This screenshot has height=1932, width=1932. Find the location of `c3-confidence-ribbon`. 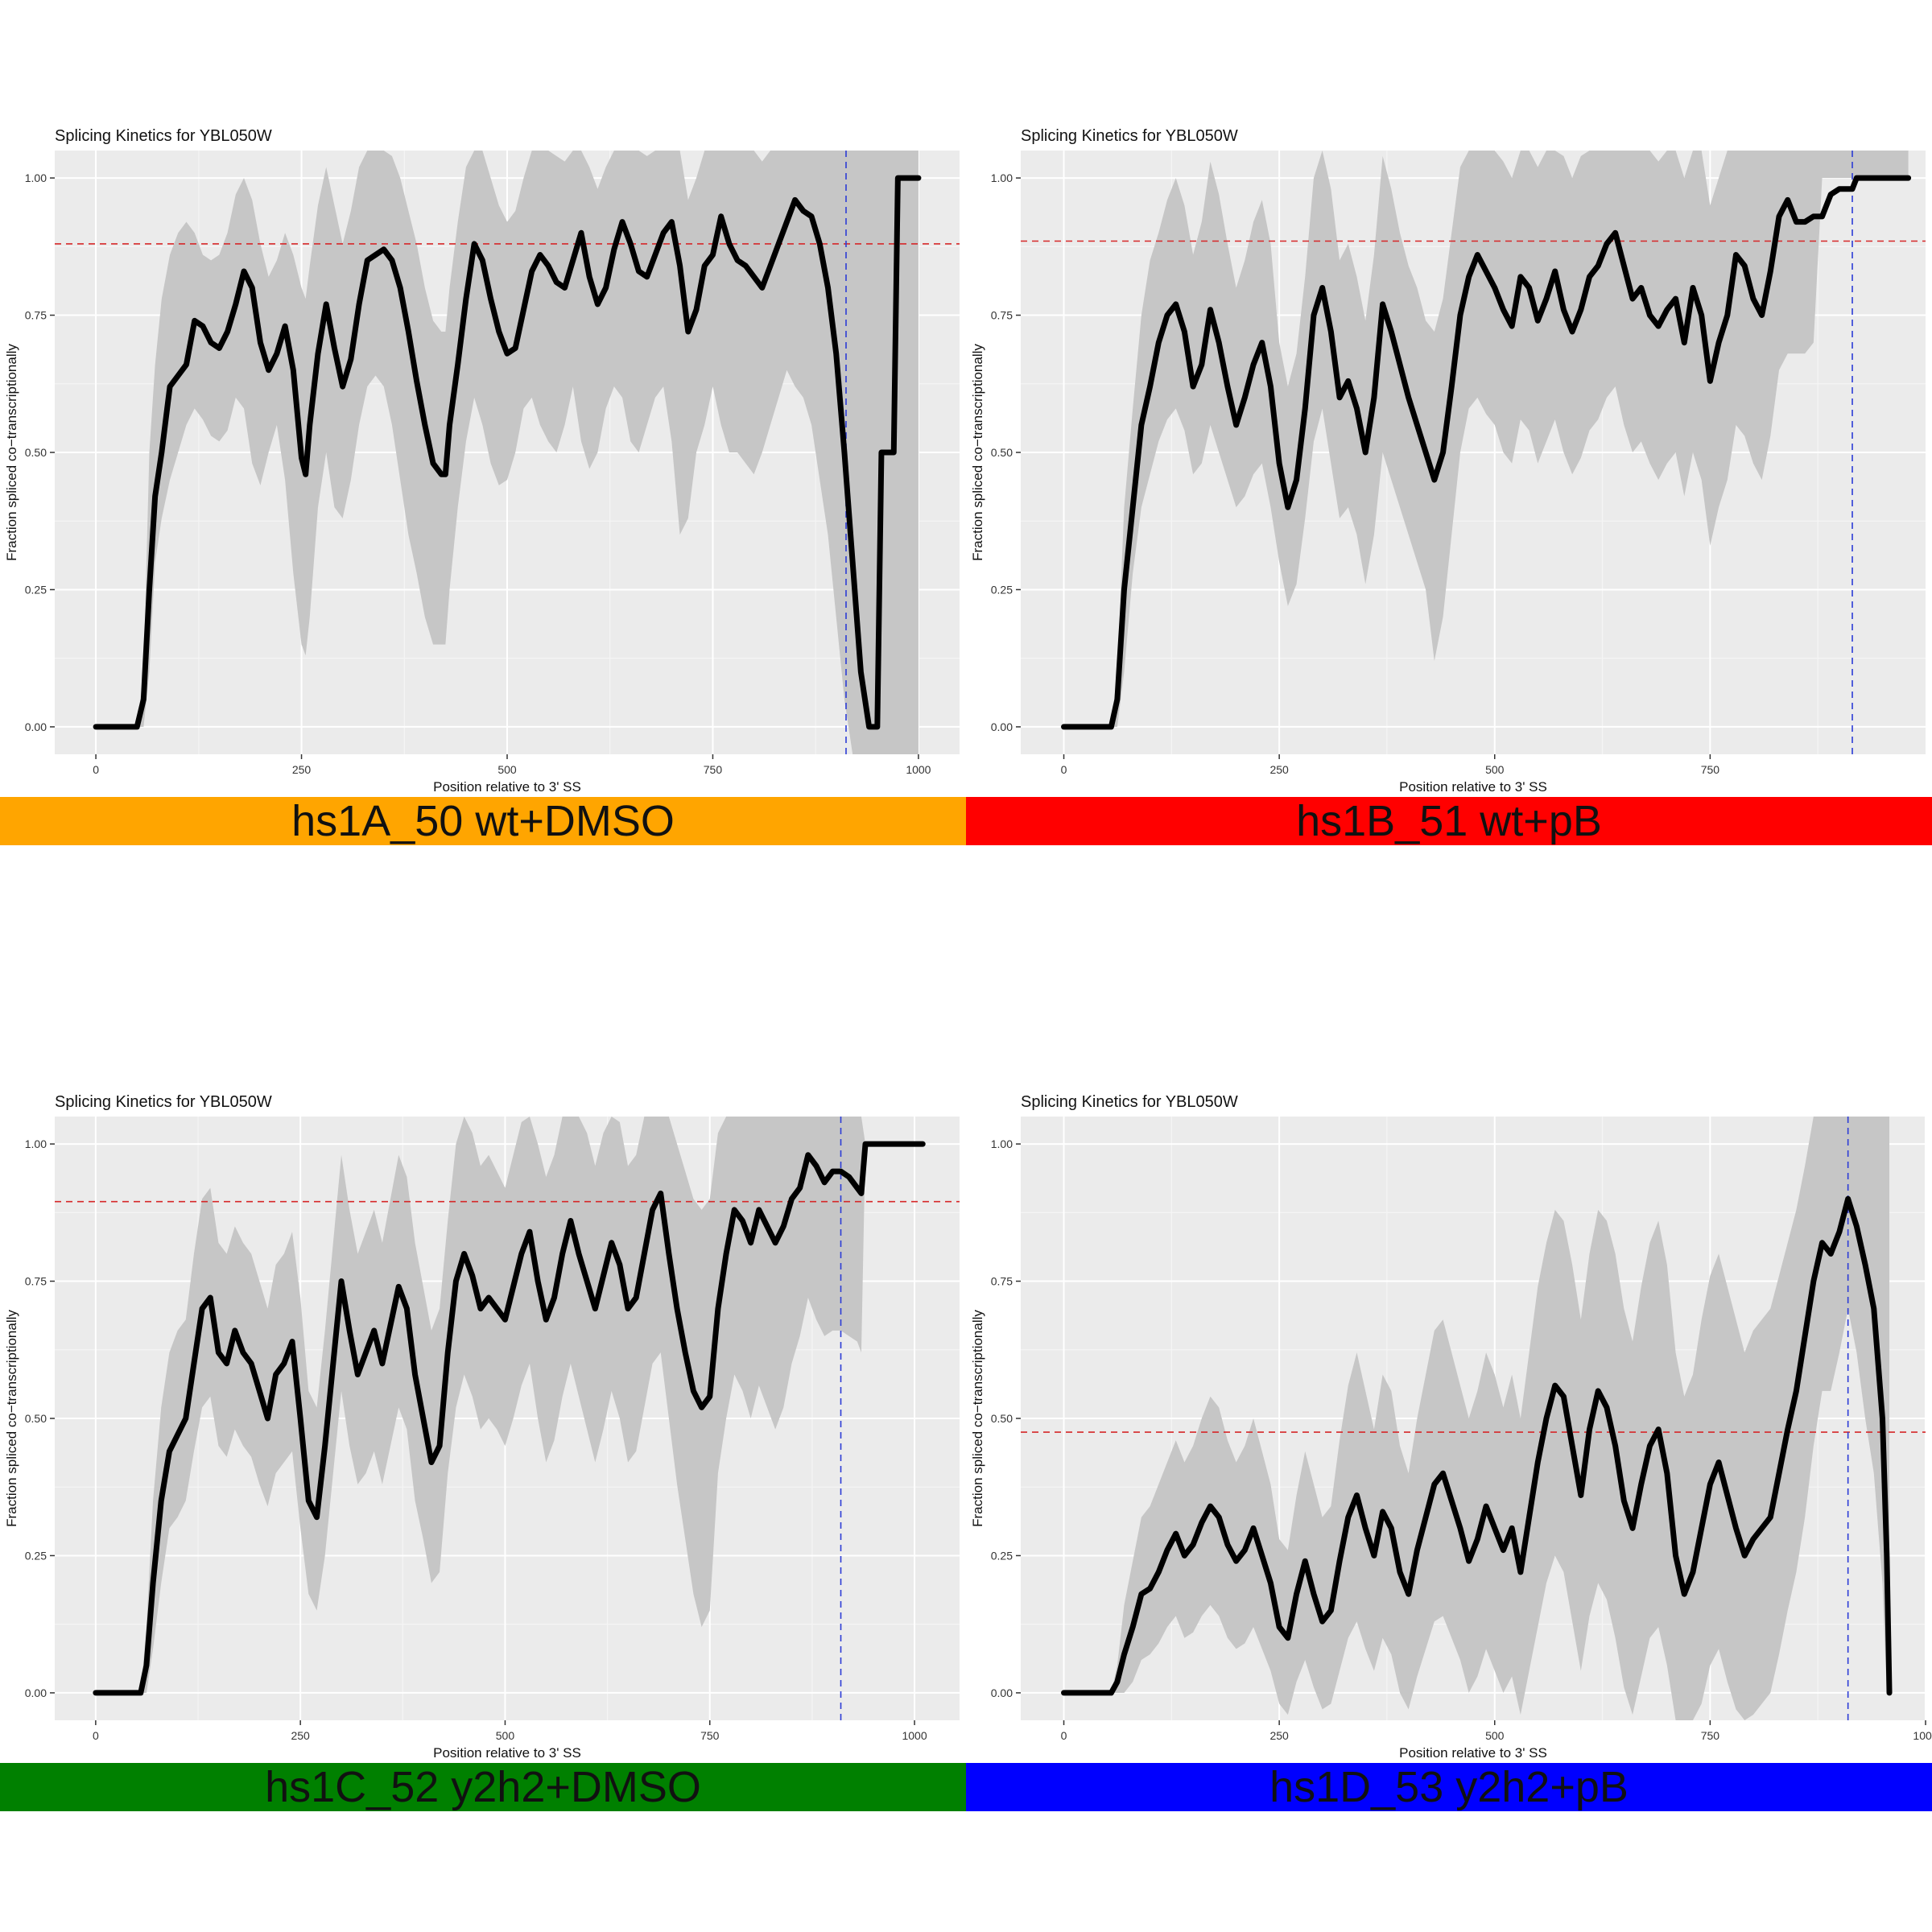

c3-confidence-ribbon is located at coordinates (509, 1405).